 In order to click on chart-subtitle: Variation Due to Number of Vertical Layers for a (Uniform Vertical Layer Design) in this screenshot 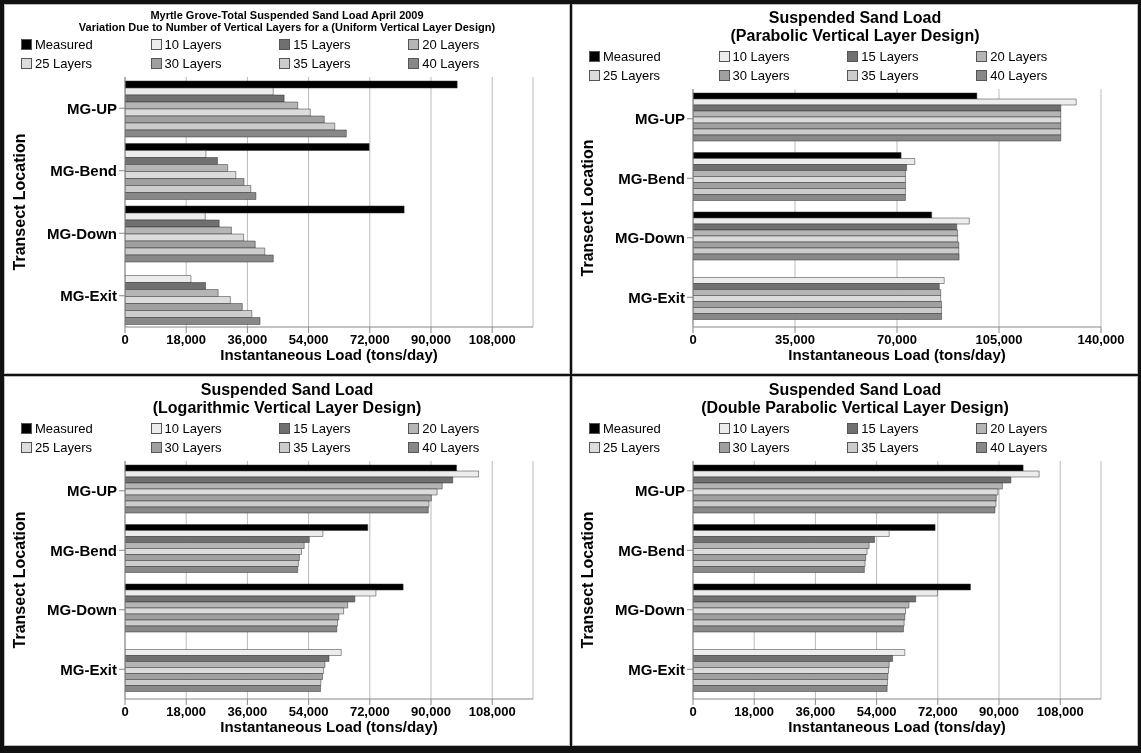, I will do `click(287, 27)`.